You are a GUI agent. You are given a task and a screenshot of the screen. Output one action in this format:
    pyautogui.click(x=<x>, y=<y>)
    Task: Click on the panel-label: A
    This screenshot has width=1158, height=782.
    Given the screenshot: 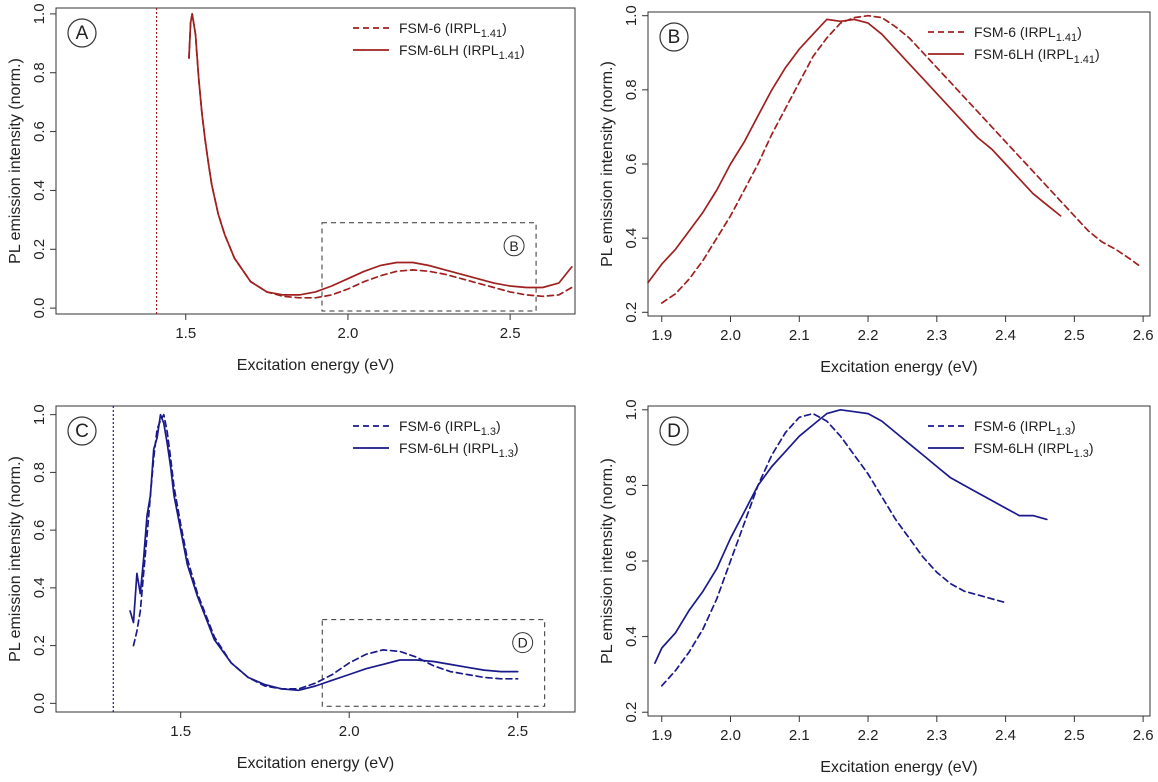 What is the action you would take?
    pyautogui.click(x=82, y=33)
    